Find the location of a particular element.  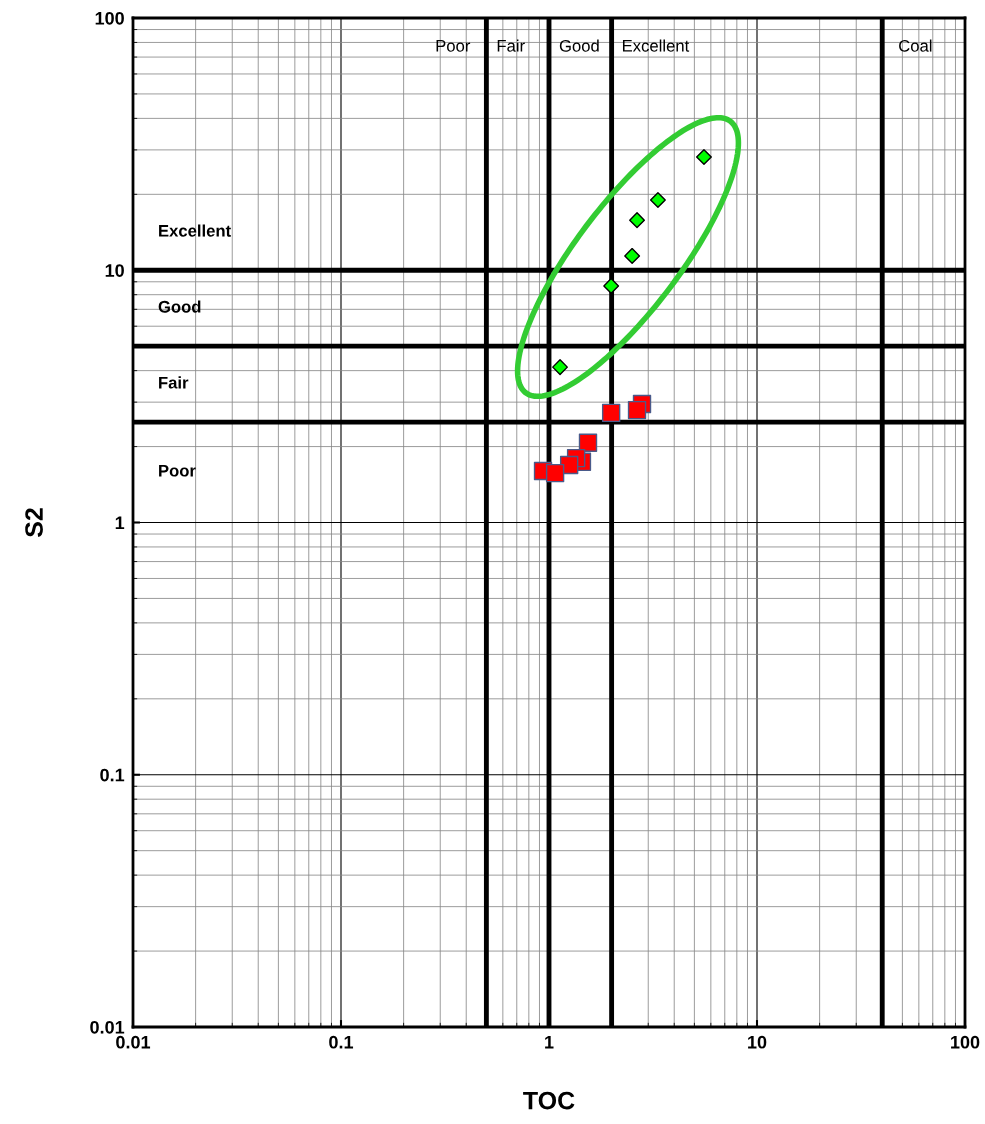

y-tick-label: 100 is located at coordinates (109, 18).